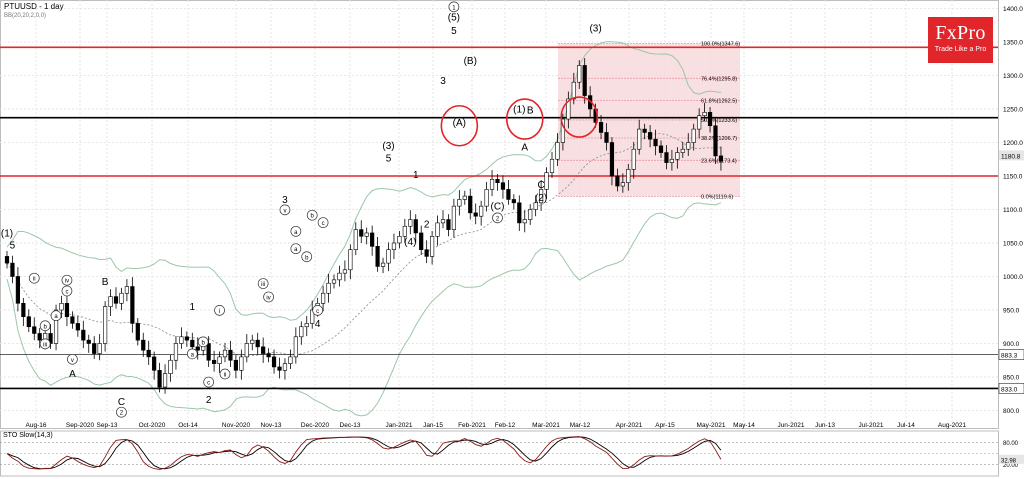  I want to click on y-tick-label: 1150.0, so click(1013, 177).